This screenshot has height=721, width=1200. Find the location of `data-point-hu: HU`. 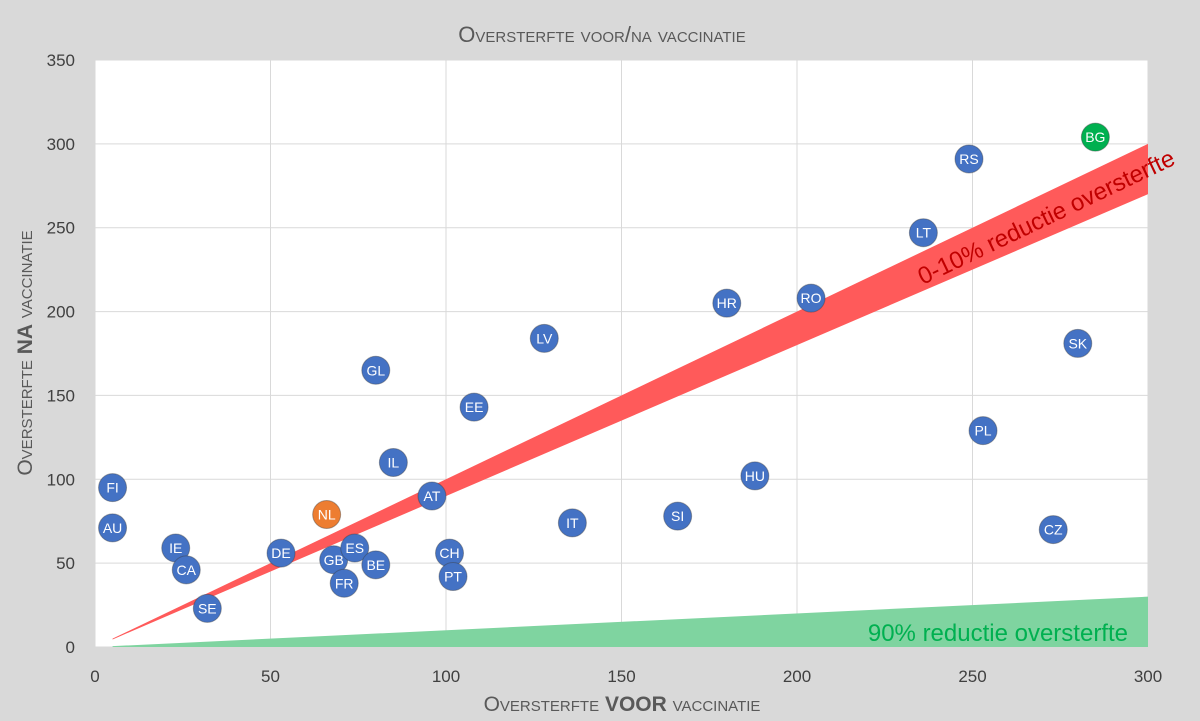

data-point-hu: HU is located at coordinates (755, 476).